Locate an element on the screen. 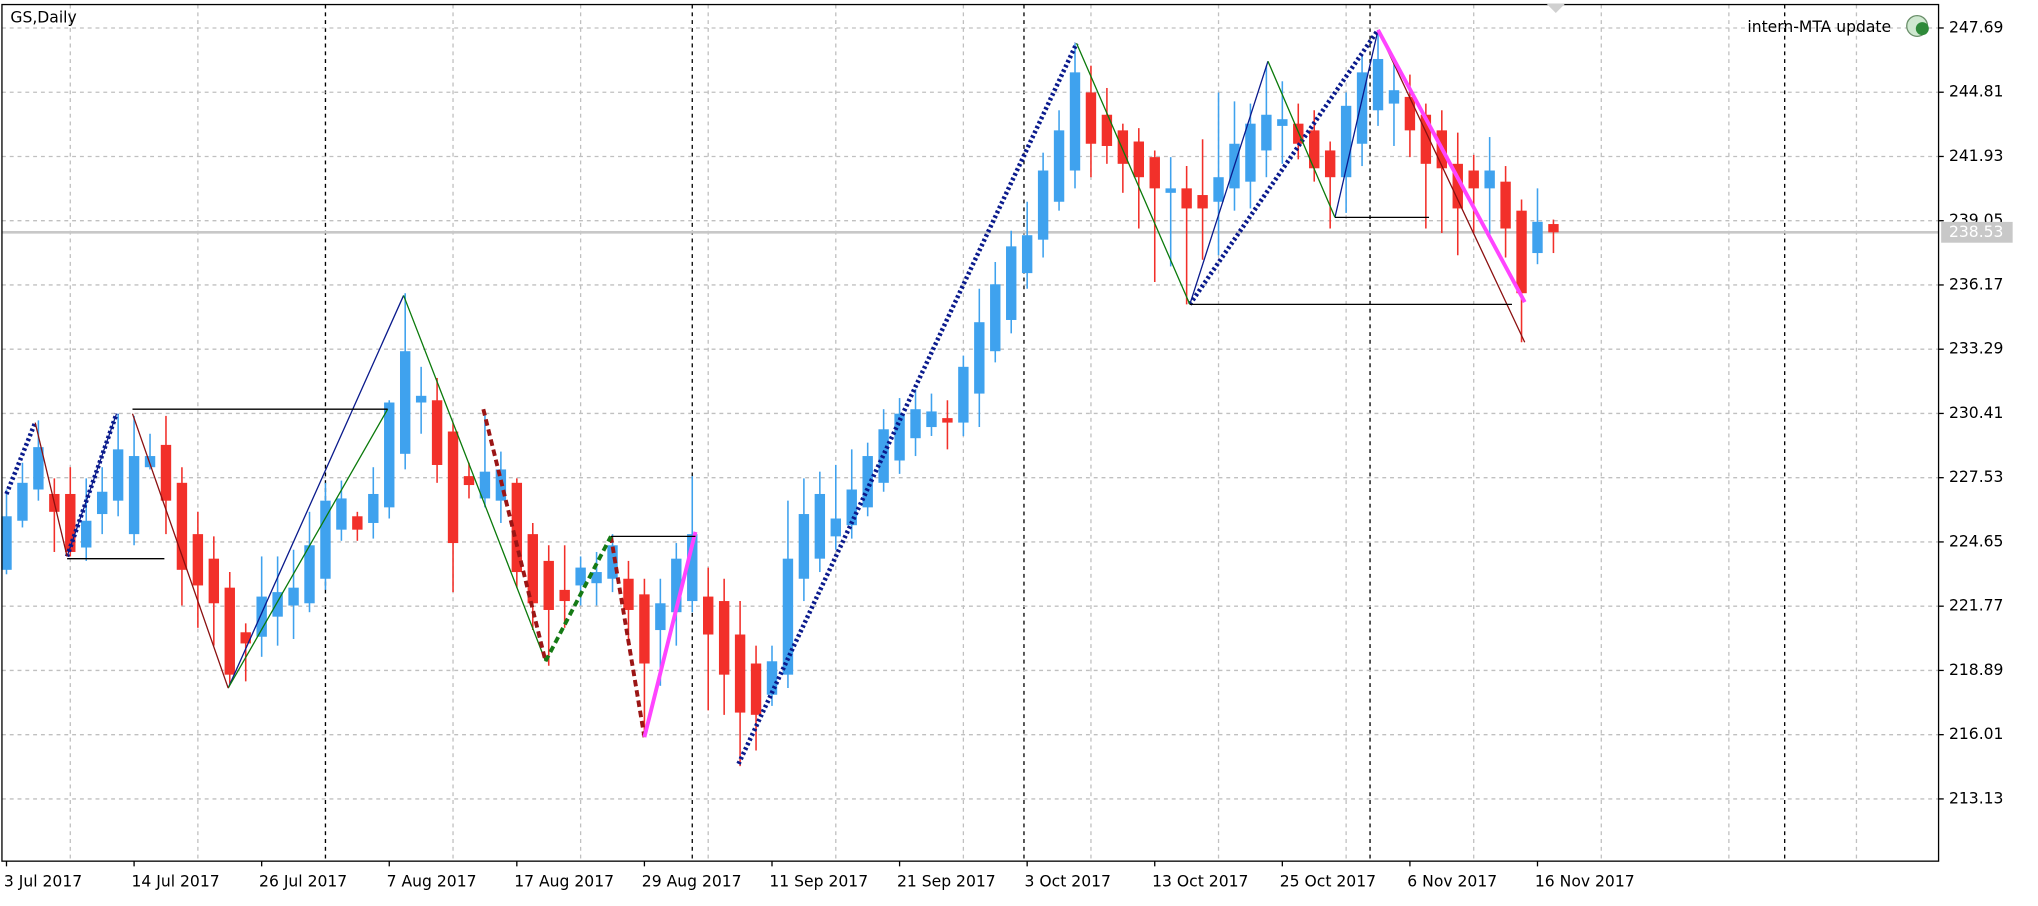 Image resolution: width=2038 pixels, height=906 pixels. y-tick-label: 216.01 is located at coordinates (1976, 734).